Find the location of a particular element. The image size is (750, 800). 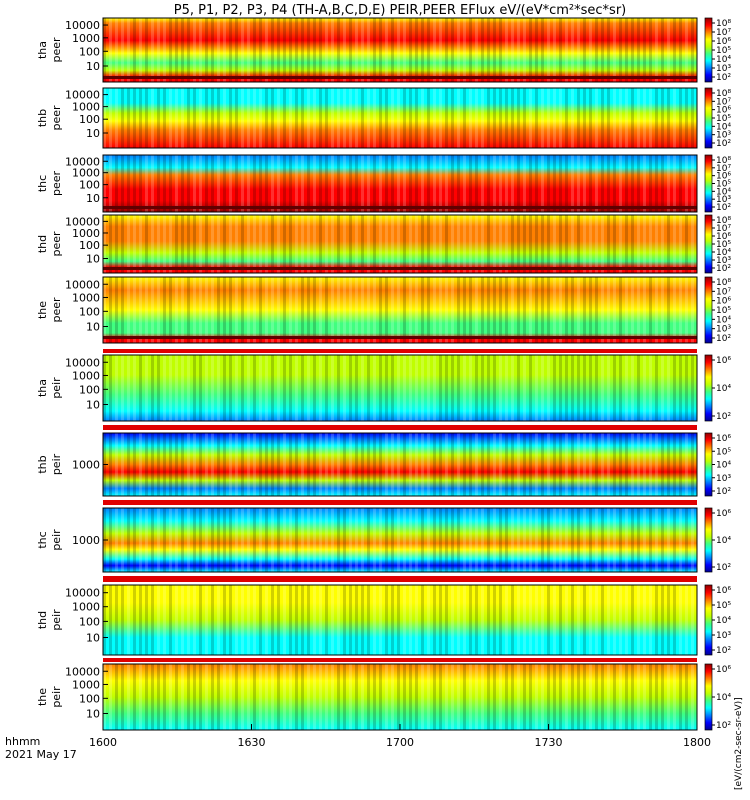

panel-label-probe-tha-peer: tha is located at coordinates (42, 50).